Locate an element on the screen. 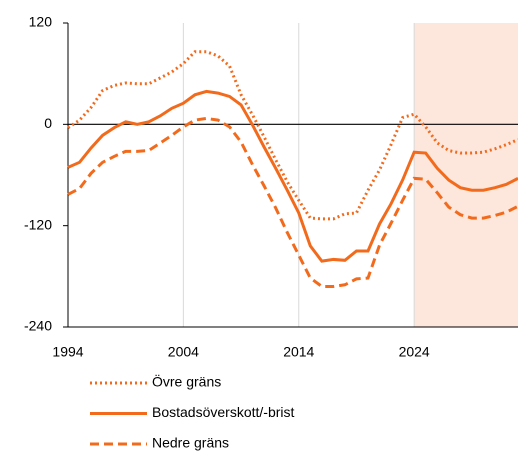  x-tick-label: 1994 is located at coordinates (67, 352).